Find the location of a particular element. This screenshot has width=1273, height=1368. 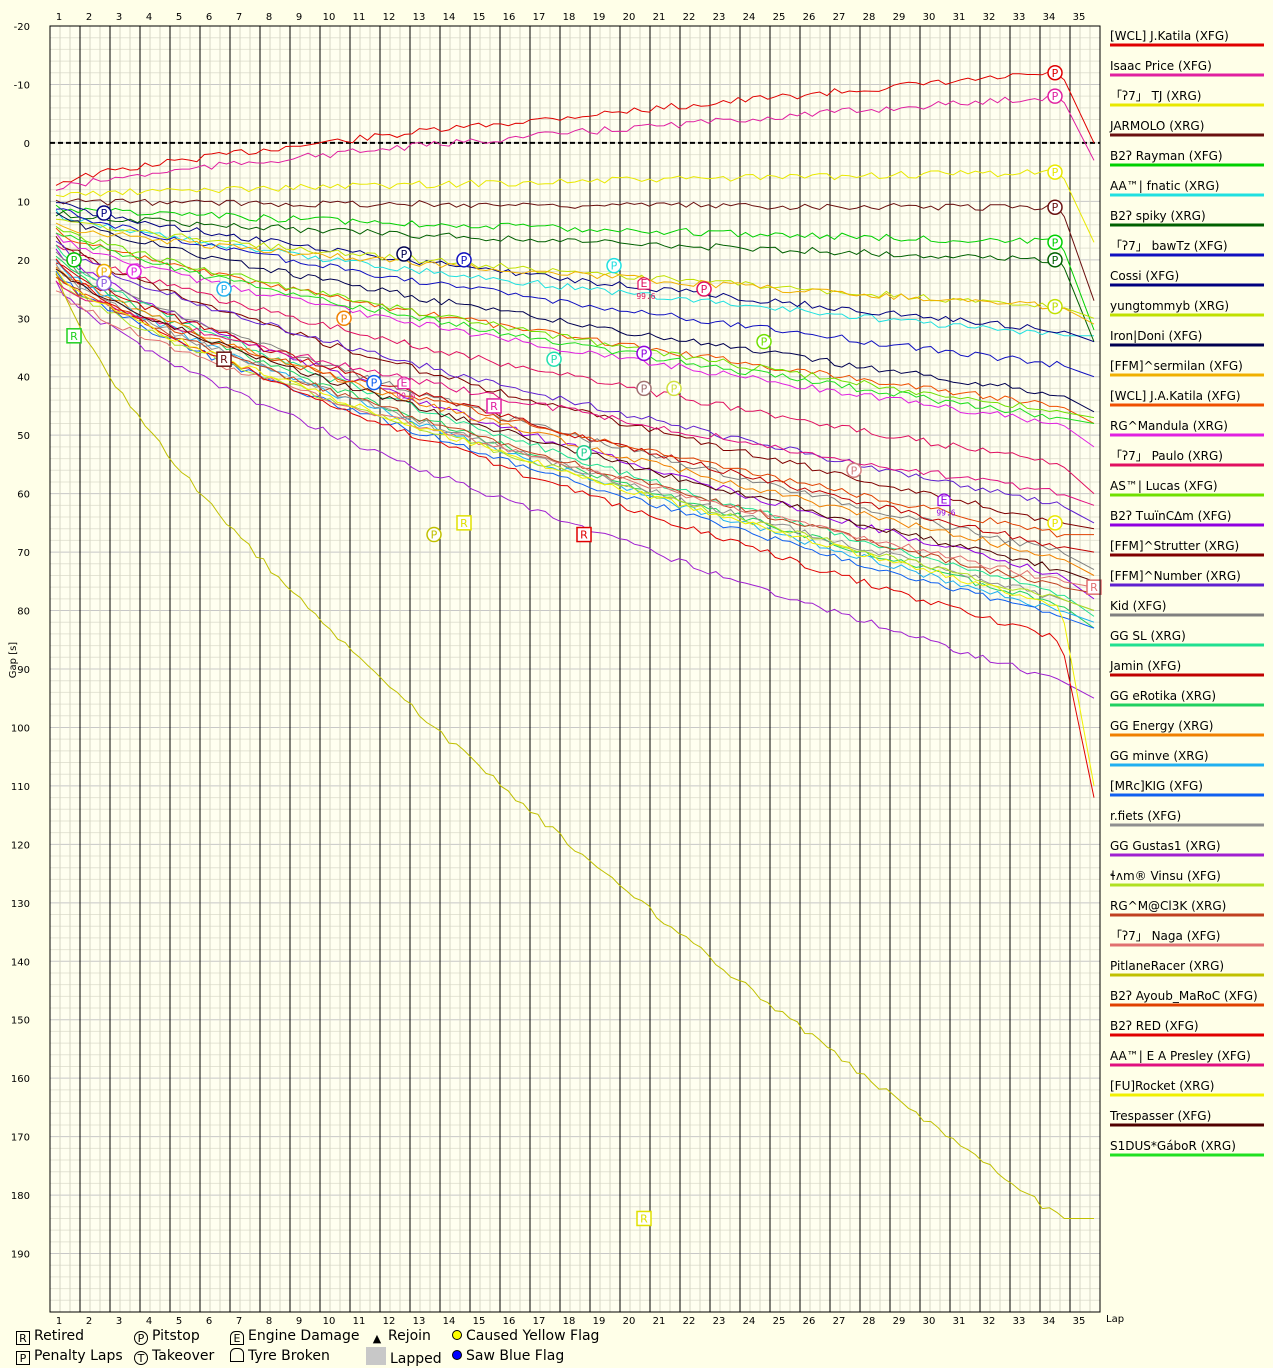

legend-entry-label: Trespasser (XFG) is located at coordinates (1160, 1116).